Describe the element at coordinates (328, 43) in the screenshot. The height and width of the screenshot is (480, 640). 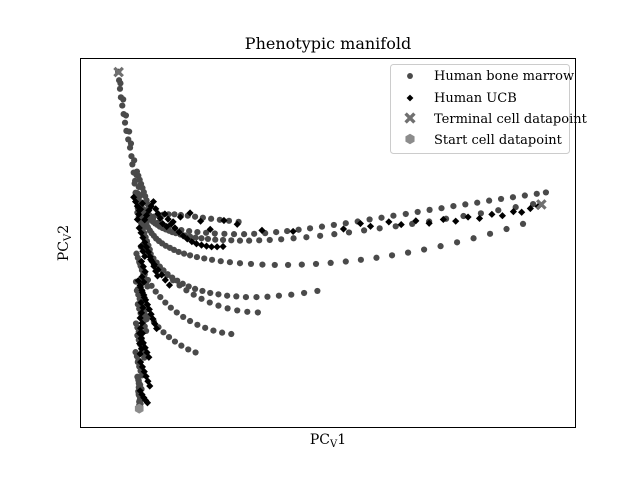
I see `chart-title: Phenotypic manifold` at that location.